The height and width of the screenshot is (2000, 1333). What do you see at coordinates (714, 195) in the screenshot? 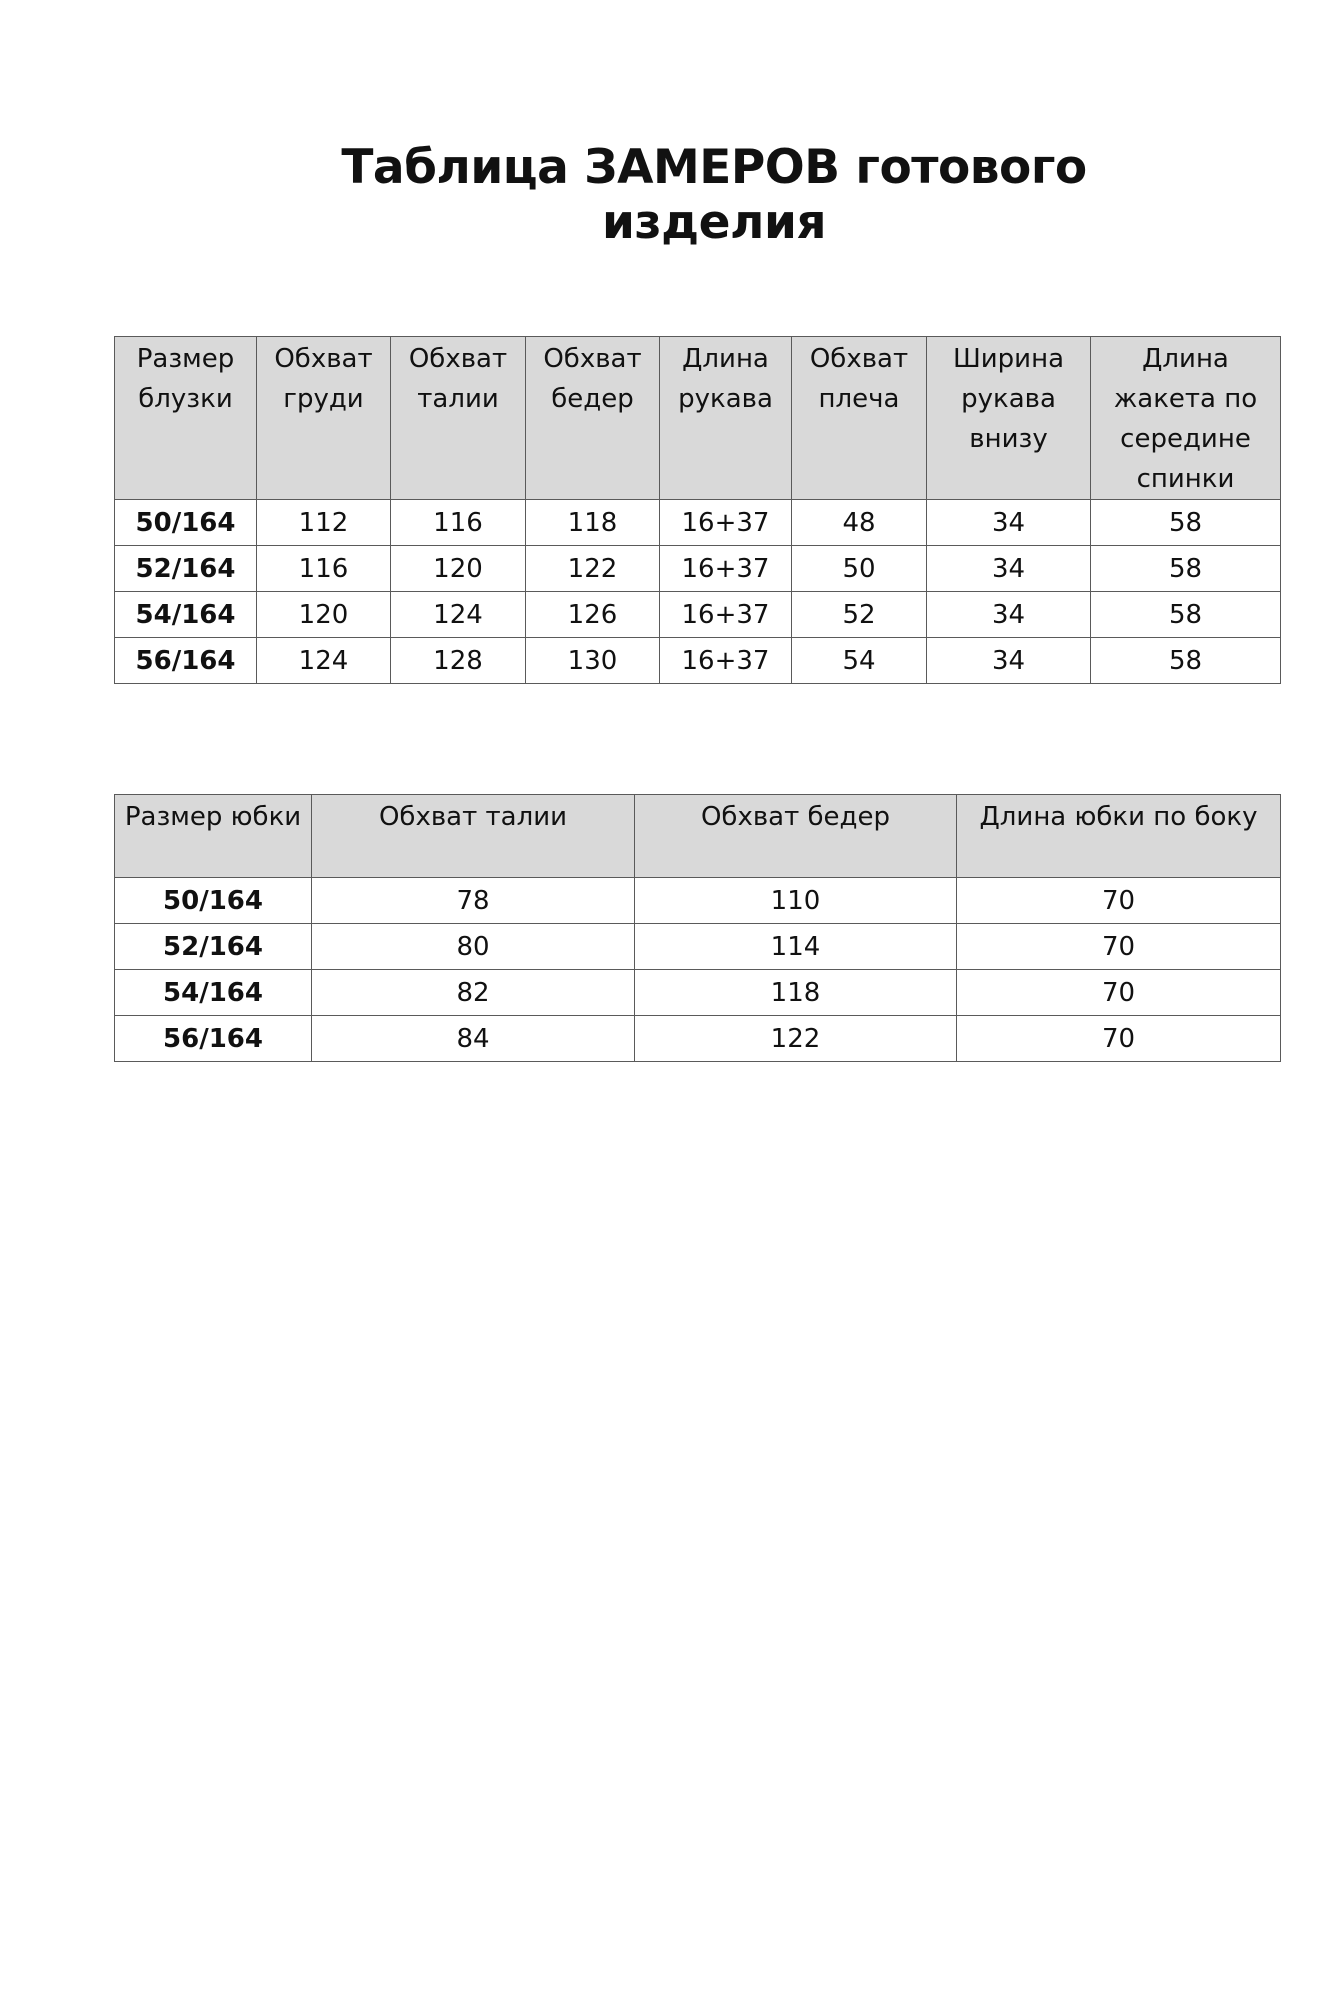
I see `page-title: Таблица ЗАМЕРОВ готового изделия` at bounding box center [714, 195].